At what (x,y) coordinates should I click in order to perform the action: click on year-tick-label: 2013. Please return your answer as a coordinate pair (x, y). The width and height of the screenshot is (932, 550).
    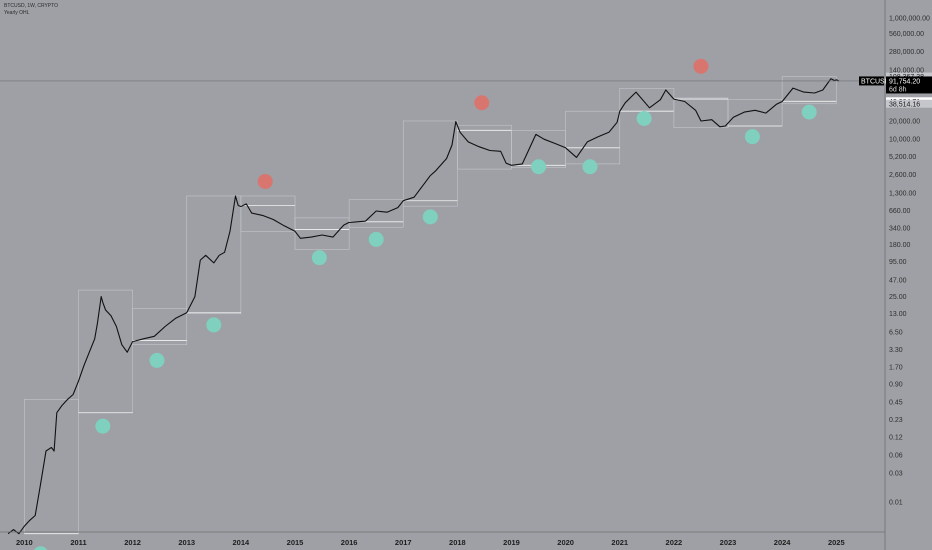
    Looking at the image, I should click on (186, 542).